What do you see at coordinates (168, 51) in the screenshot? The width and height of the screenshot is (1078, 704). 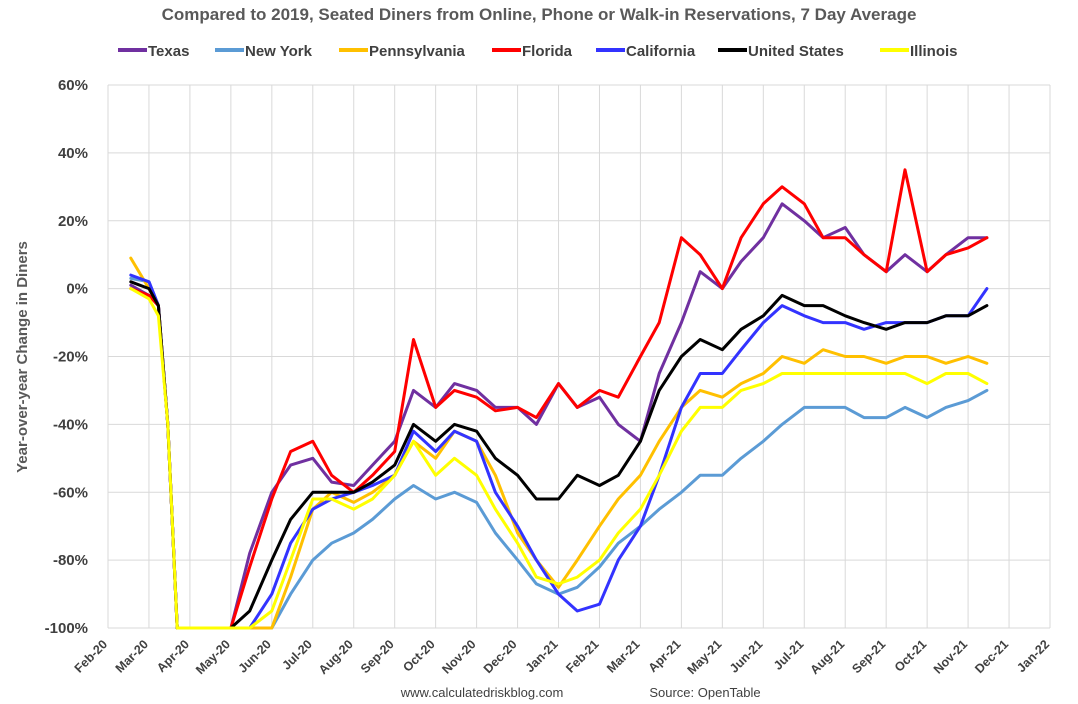 I see `legend-label-texas: Texas` at bounding box center [168, 51].